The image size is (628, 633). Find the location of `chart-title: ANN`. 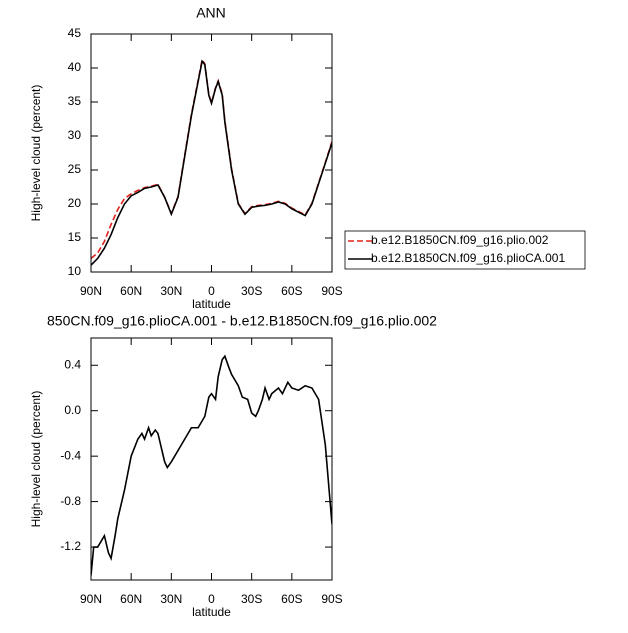

chart-title: ANN is located at coordinates (211, 13).